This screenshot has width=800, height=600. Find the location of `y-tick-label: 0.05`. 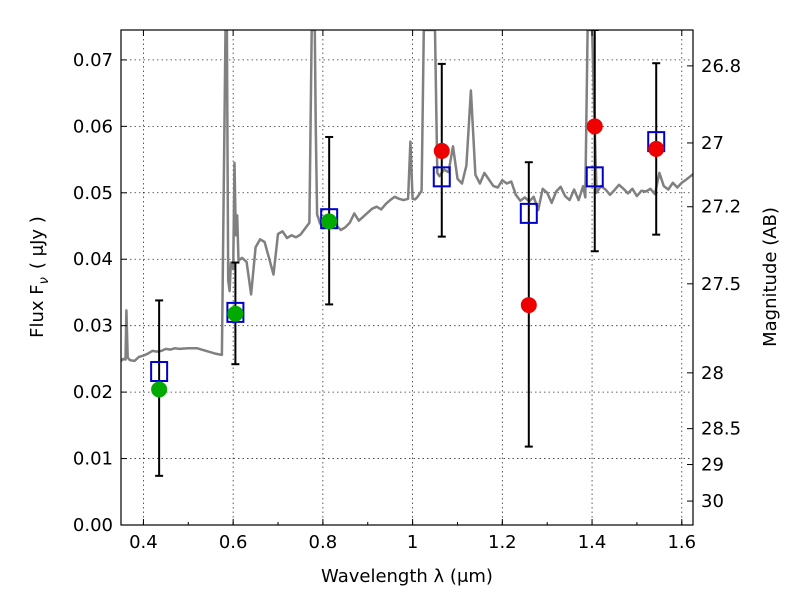

y-tick-label: 0.05 is located at coordinates (93, 193).